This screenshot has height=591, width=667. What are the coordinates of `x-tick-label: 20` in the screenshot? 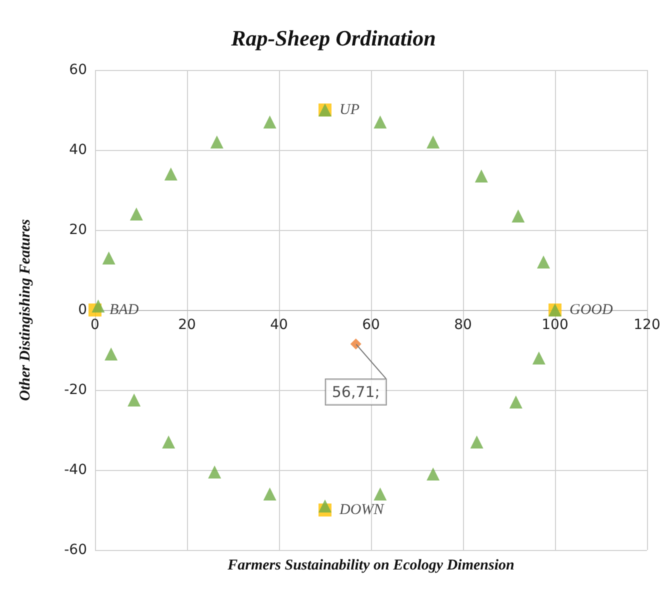 It's located at (187, 325).